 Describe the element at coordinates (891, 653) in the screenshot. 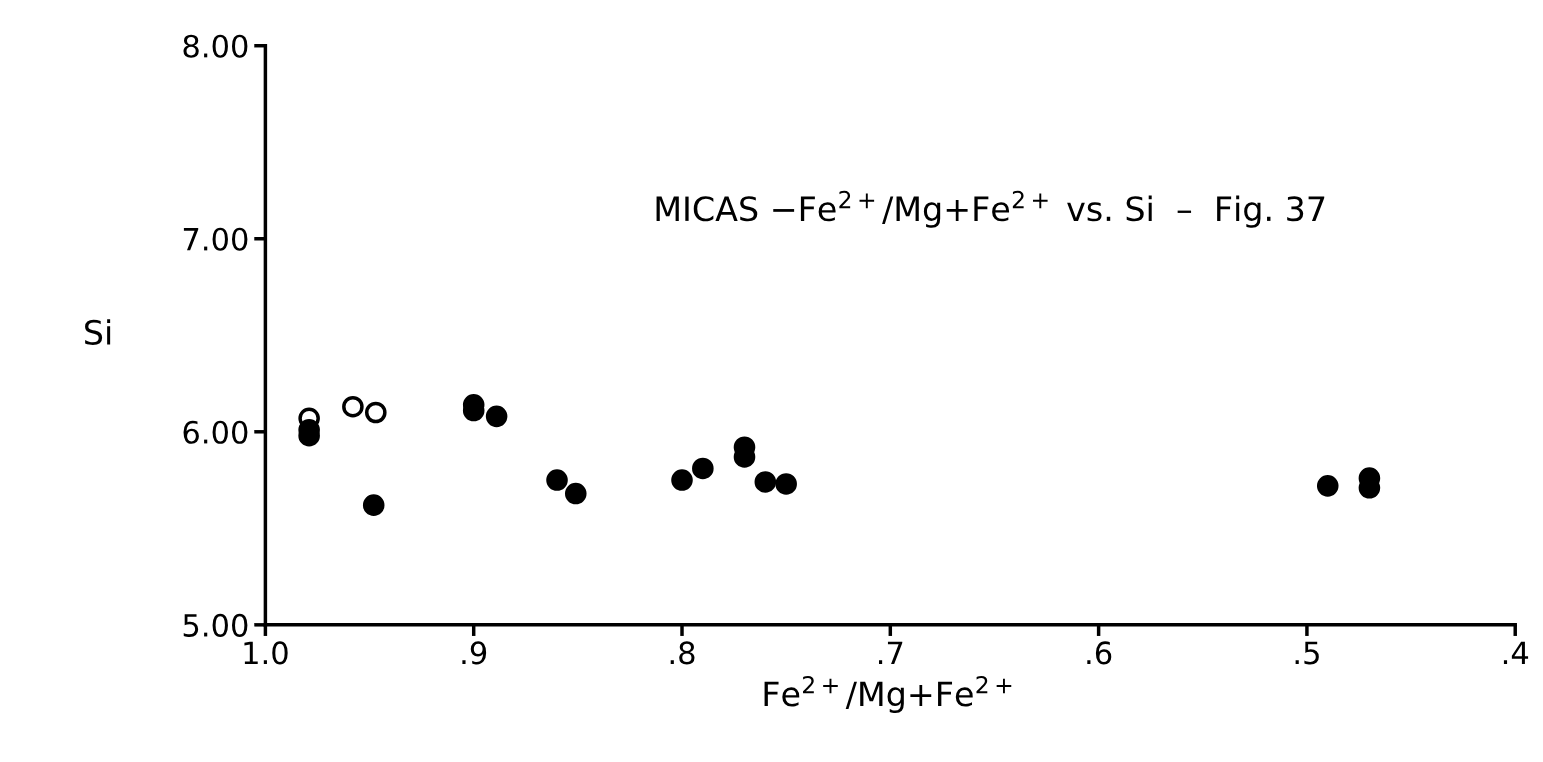

I see `x-tick-label: .7` at that location.